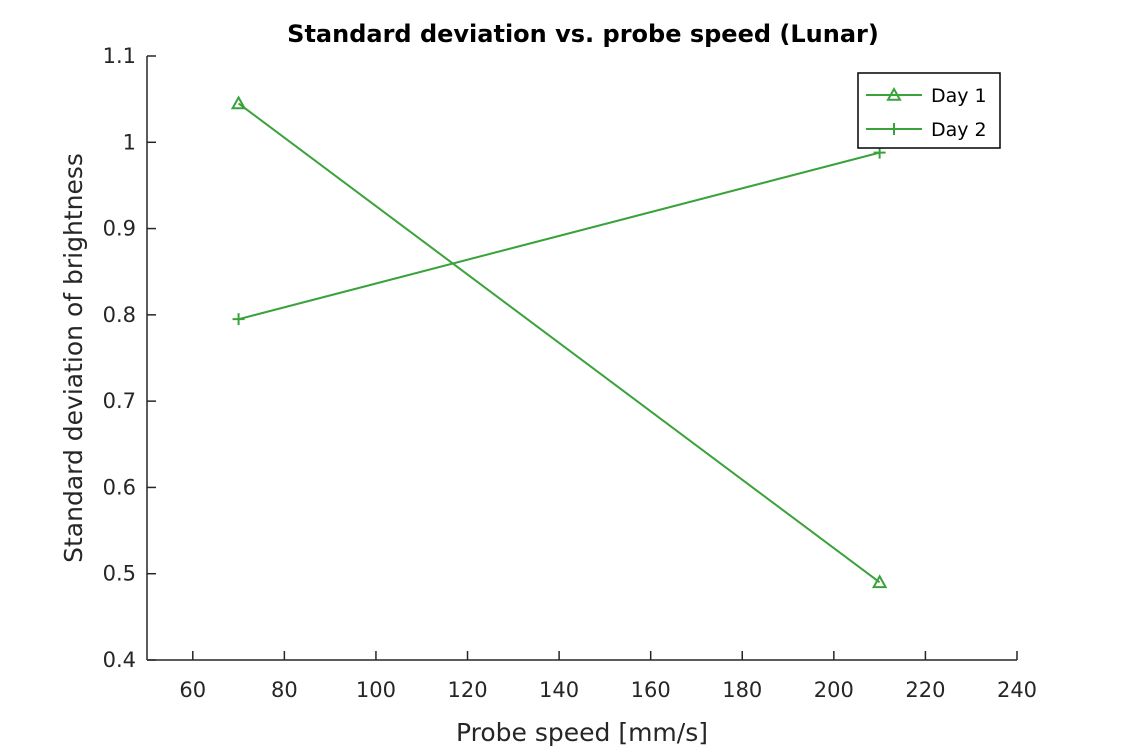  Describe the element at coordinates (376, 690) in the screenshot. I see `x-tick-label: 100` at that location.